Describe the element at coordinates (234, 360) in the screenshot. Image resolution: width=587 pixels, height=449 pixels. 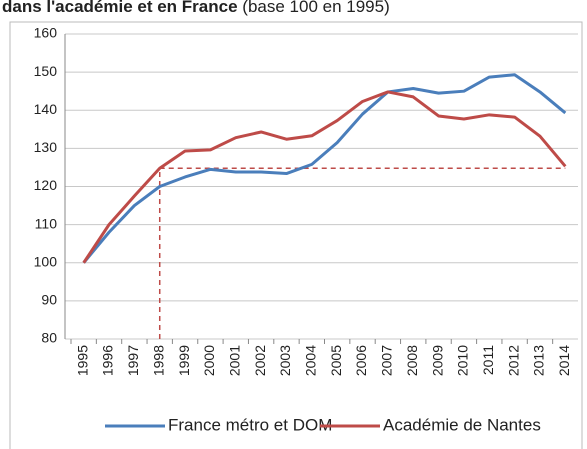
I see `x-tick-label: 2001` at that location.